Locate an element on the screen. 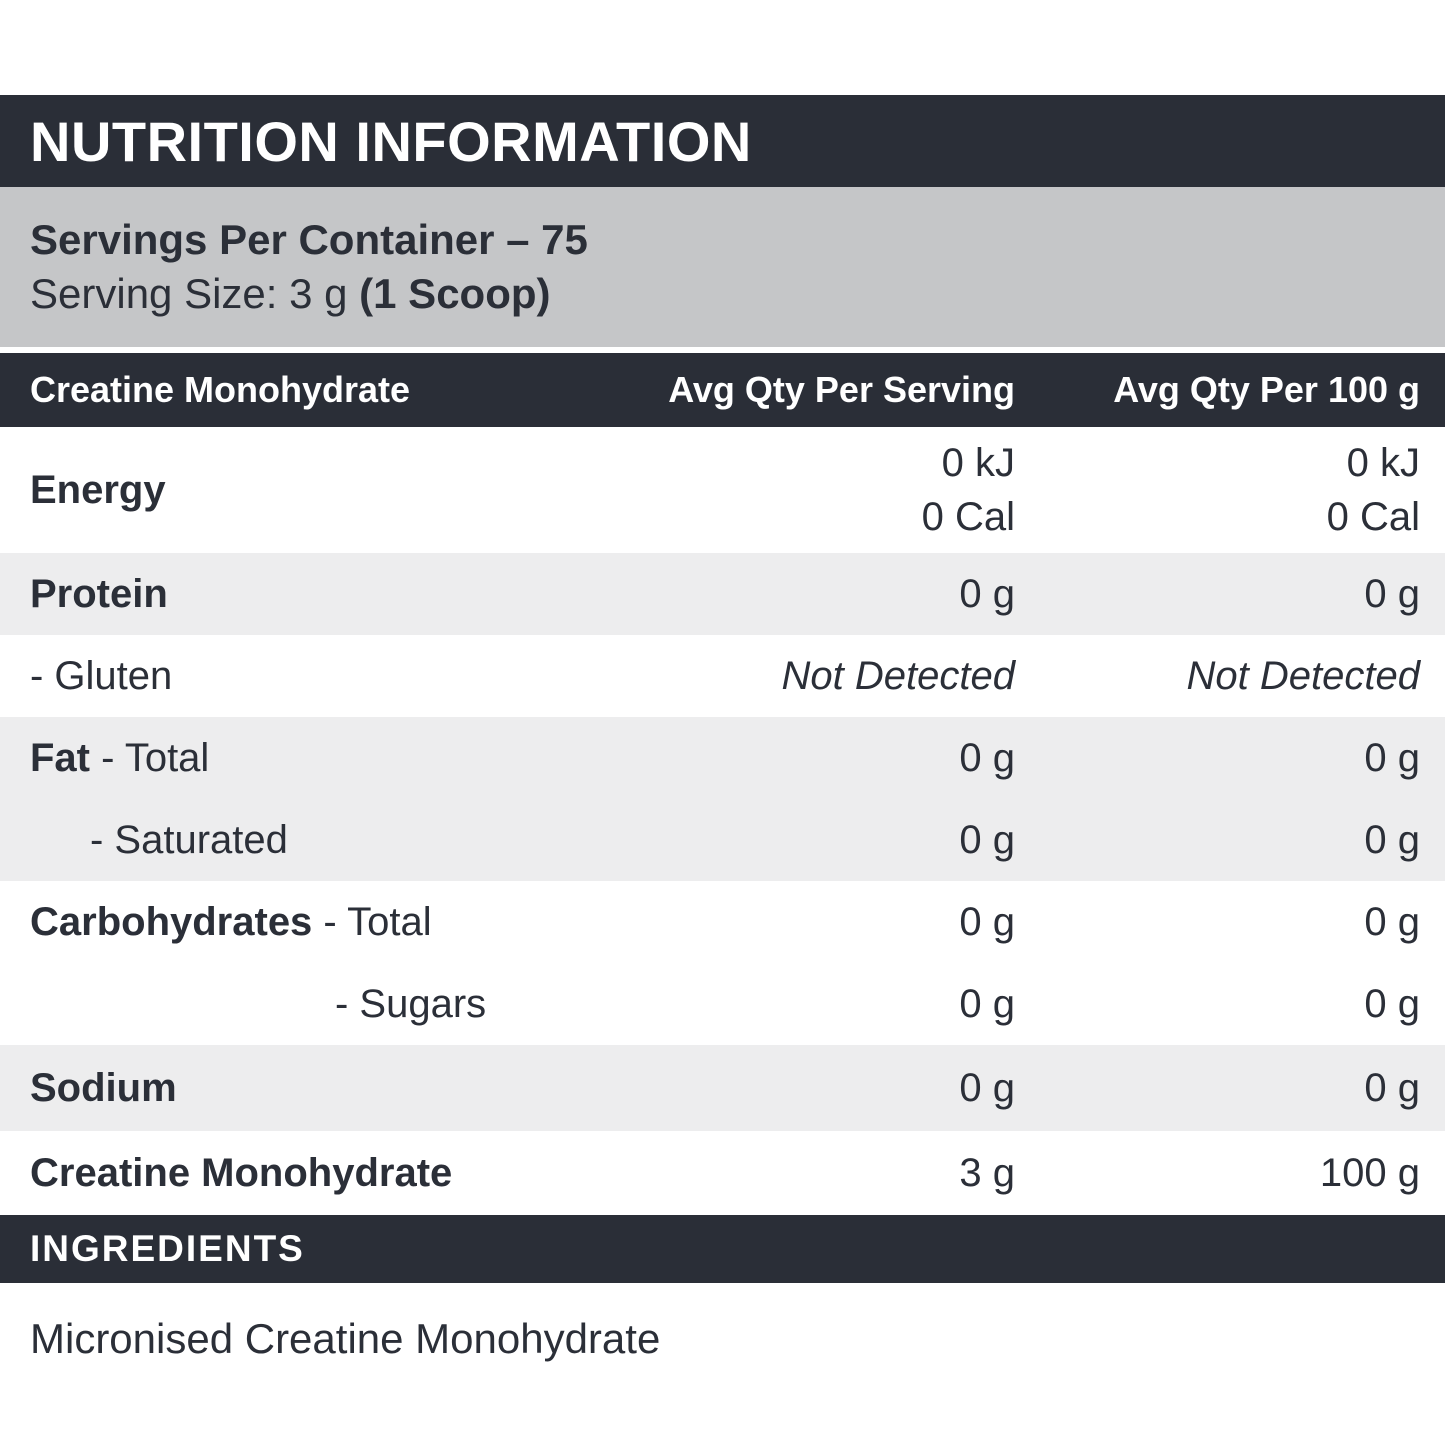 The height and width of the screenshot is (1445, 1445). column-header-nutrient: Creatine Monohydrate is located at coordinates (220, 389).